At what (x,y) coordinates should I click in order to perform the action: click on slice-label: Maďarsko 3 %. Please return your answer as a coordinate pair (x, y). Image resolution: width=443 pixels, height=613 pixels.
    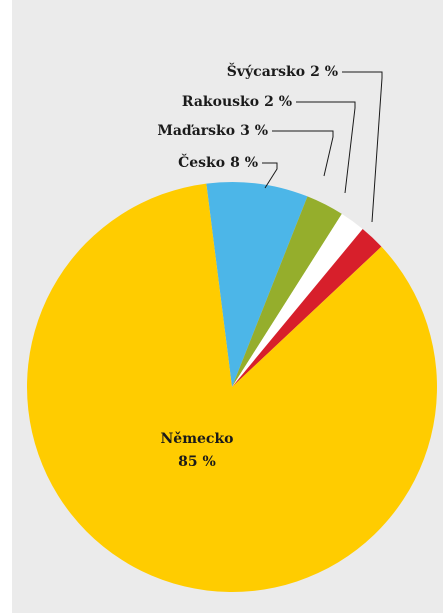
    Looking at the image, I should click on (212, 131).